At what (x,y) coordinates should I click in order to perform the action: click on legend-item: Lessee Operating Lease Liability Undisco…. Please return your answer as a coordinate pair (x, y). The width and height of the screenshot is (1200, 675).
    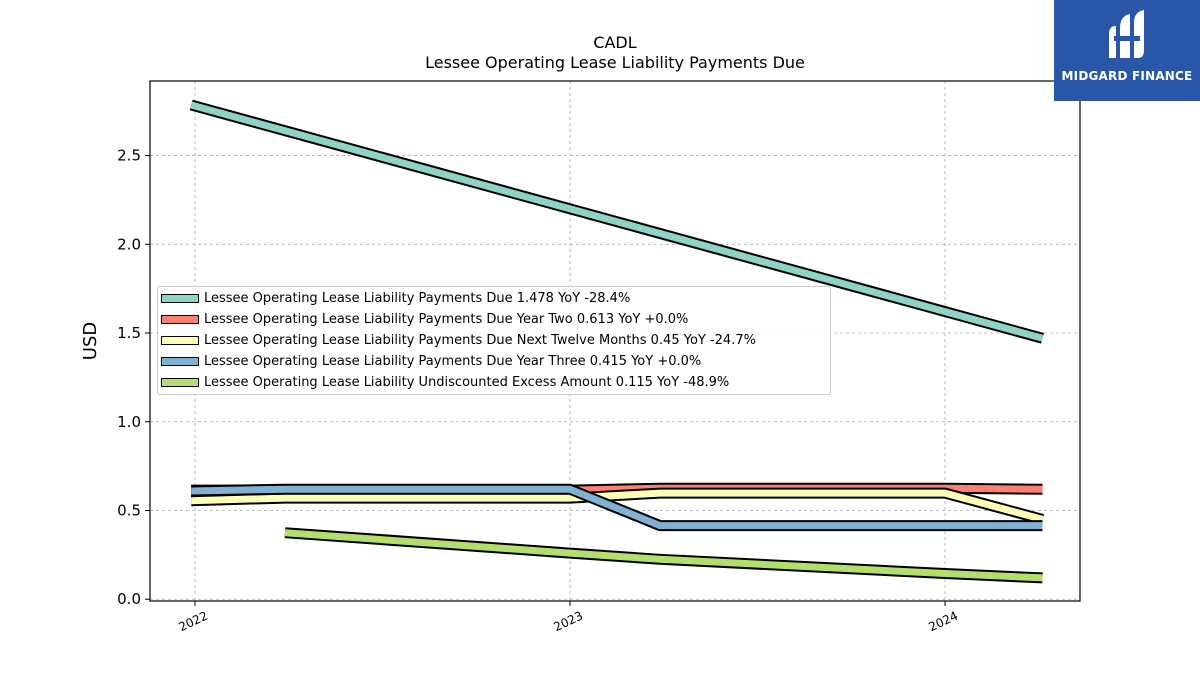
    Looking at the image, I should click on (494, 383).